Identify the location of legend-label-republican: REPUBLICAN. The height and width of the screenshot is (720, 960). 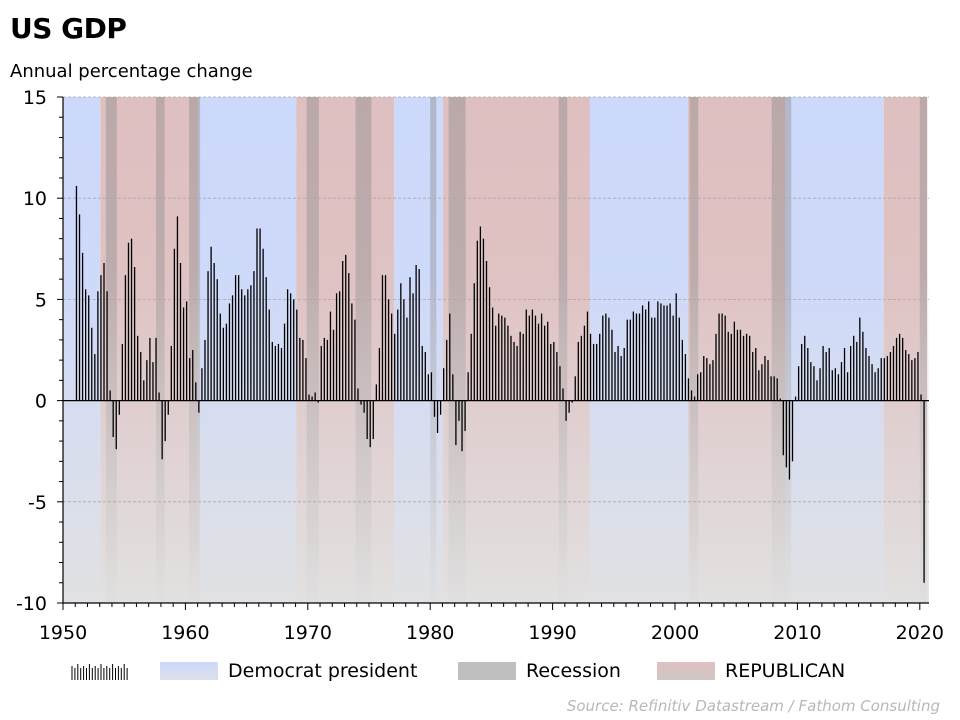
(785, 671).